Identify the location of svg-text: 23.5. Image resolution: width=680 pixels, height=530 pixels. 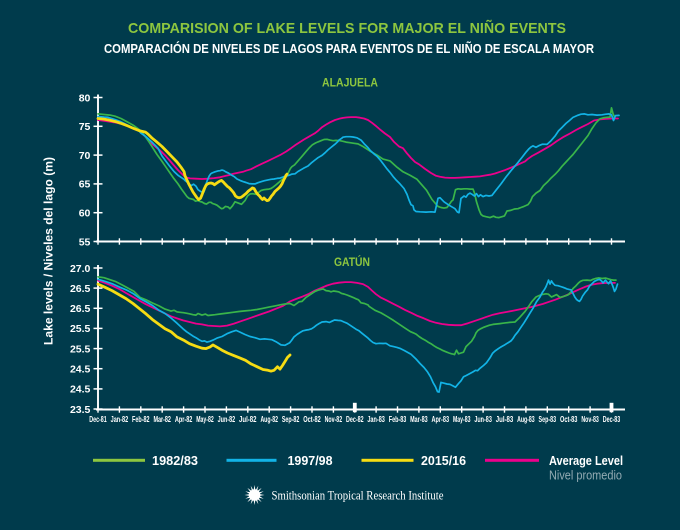
(80, 410).